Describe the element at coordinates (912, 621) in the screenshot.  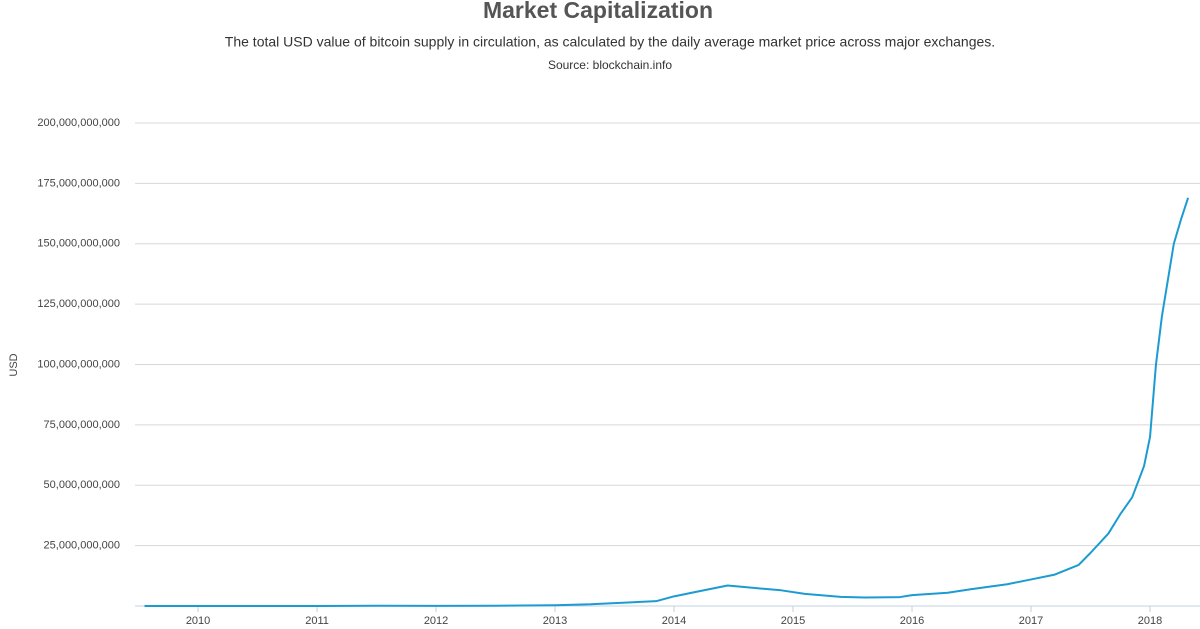
I see `x-tick-label: 2016` at that location.